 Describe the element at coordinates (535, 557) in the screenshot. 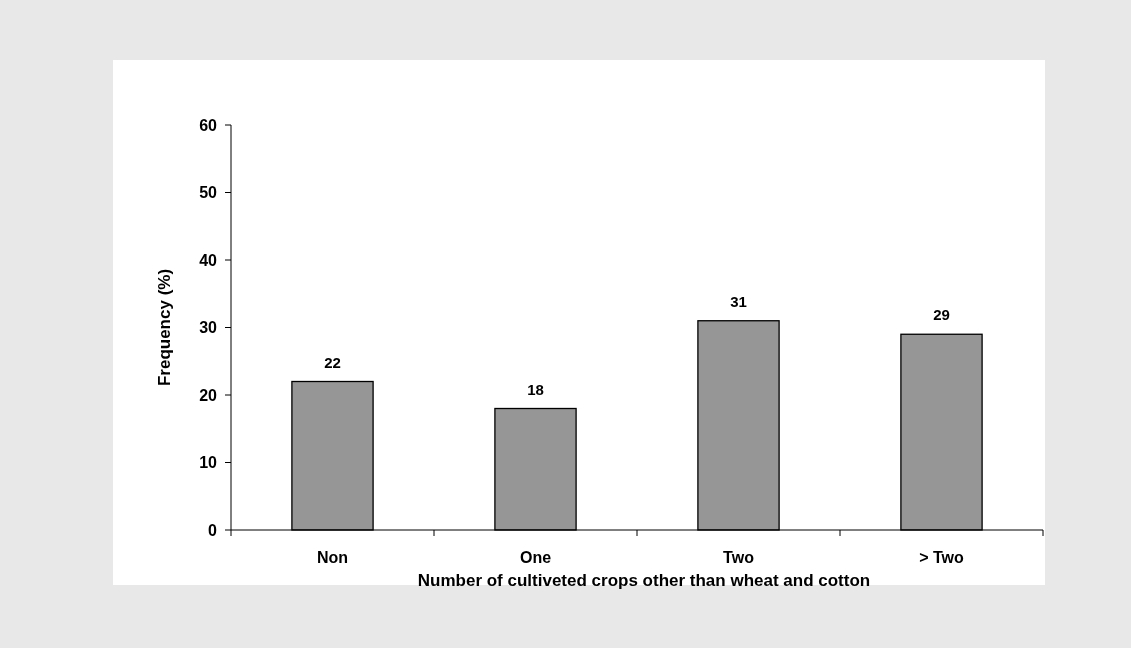

I see `x-tick-label: One` at that location.